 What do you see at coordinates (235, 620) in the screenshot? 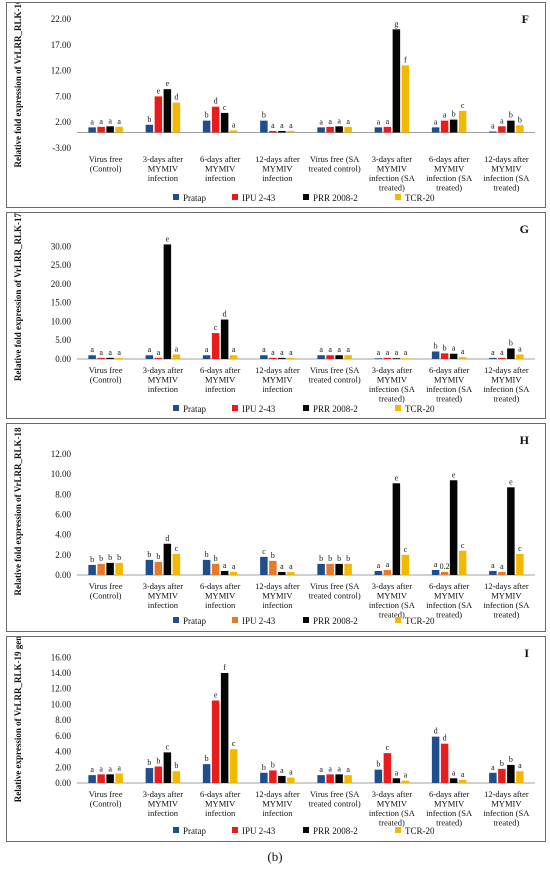
I see `chart-h-legend-swatch` at bounding box center [235, 620].